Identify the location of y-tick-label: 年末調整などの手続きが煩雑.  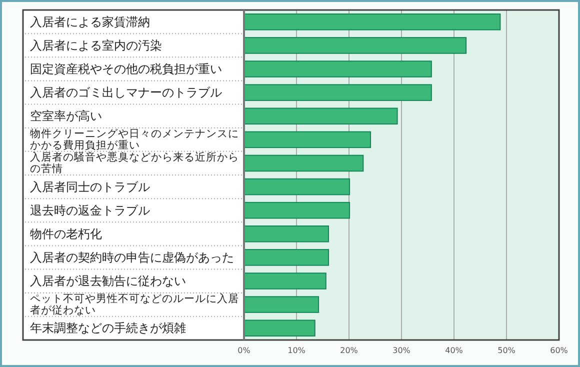
(108, 328).